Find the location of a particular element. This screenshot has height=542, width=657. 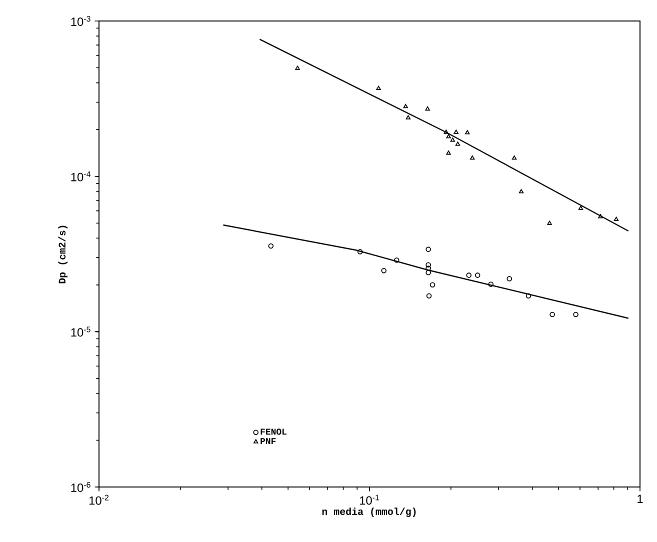

y-tick-label: 10$^{-6}$ is located at coordinates (80, 487).